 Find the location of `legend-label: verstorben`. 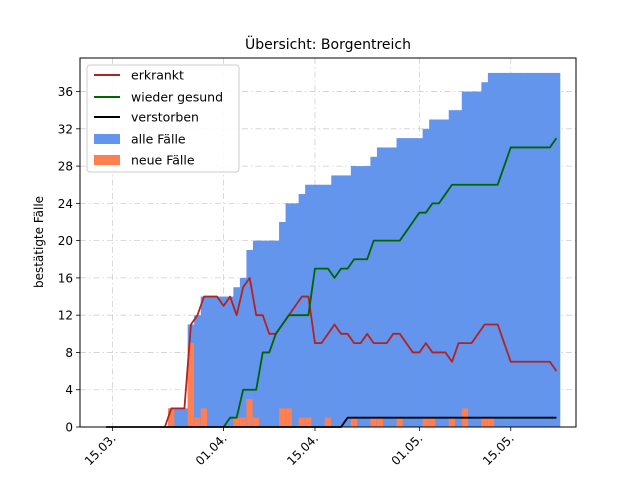

legend-label: verstorben is located at coordinates (165, 117).